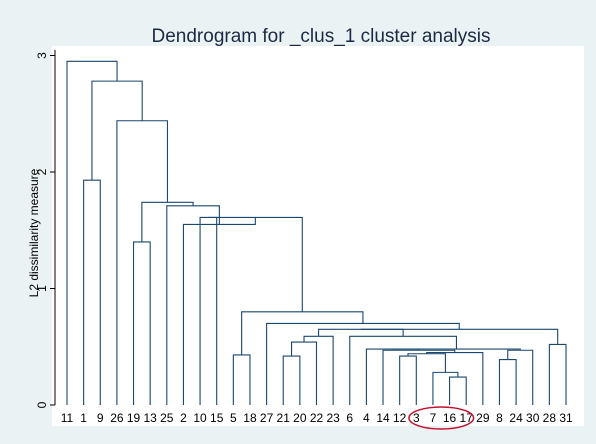 The image size is (596, 444). Describe the element at coordinates (383, 418) in the screenshot. I see `leaf-label-14: 14` at that location.